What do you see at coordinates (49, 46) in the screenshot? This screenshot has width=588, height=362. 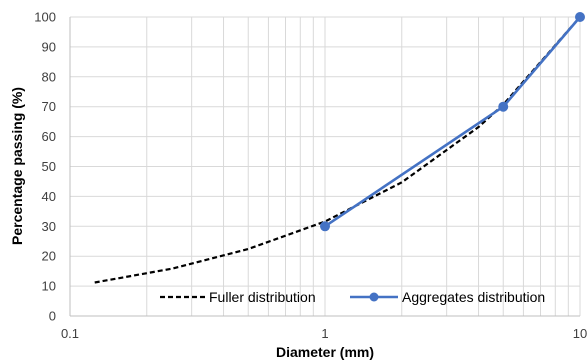 I see `y-tick-label: 90` at bounding box center [49, 46].